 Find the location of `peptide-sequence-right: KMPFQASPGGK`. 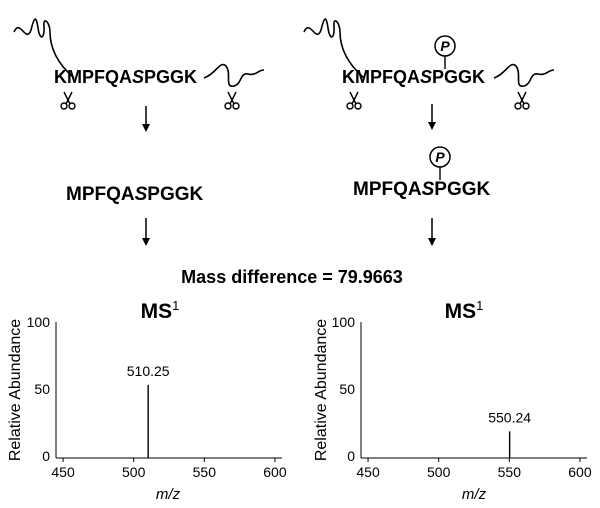

peptide-sequence-right: KMPFQASPGGK is located at coordinates (413, 77).